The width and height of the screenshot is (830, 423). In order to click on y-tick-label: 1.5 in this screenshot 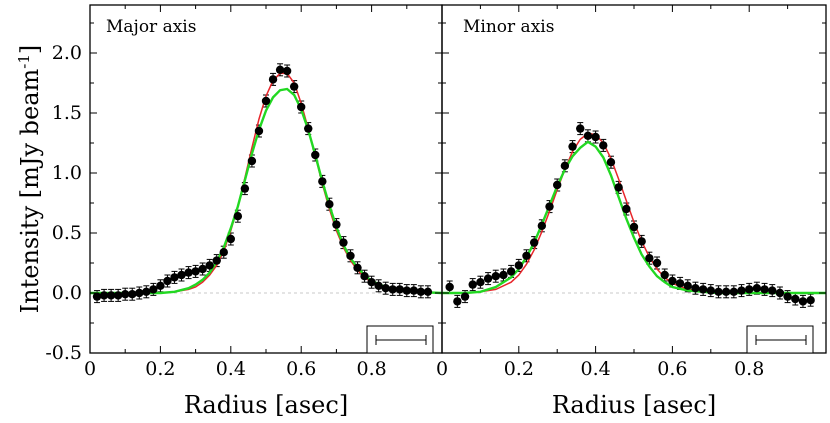, I will do `click(67, 113)`.